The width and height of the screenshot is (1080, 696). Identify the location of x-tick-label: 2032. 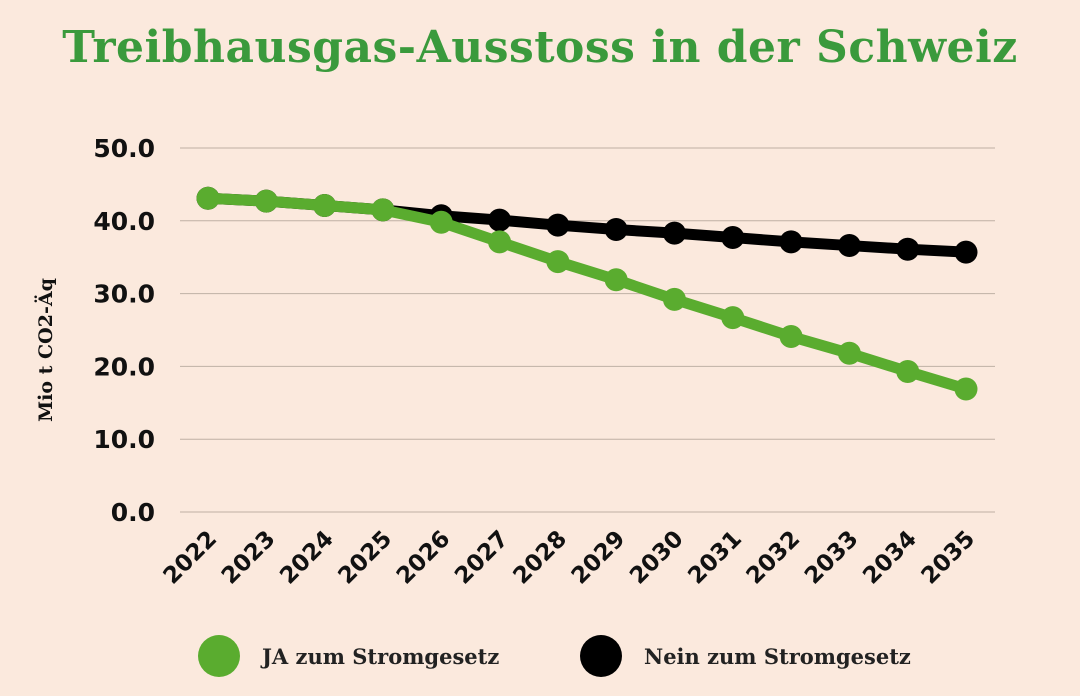
(774, 558).